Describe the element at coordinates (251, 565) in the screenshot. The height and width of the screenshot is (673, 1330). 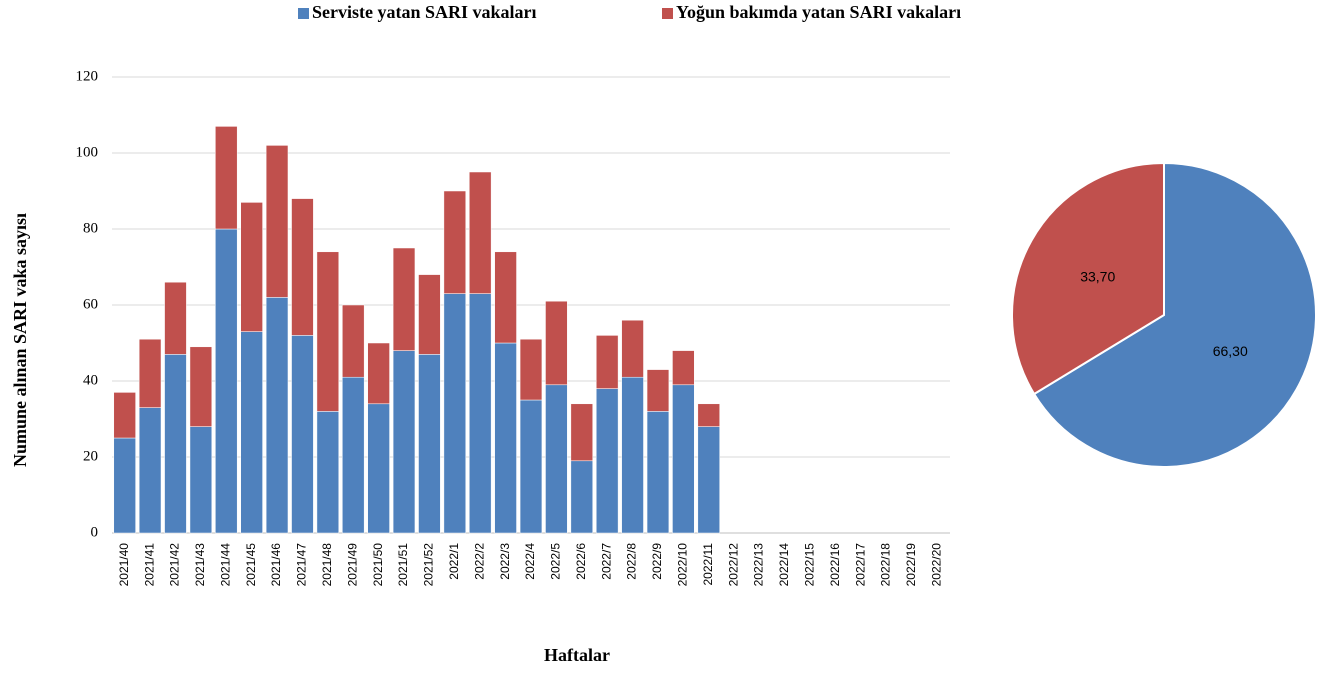
I see `x-tick-label: 2021/45` at that location.